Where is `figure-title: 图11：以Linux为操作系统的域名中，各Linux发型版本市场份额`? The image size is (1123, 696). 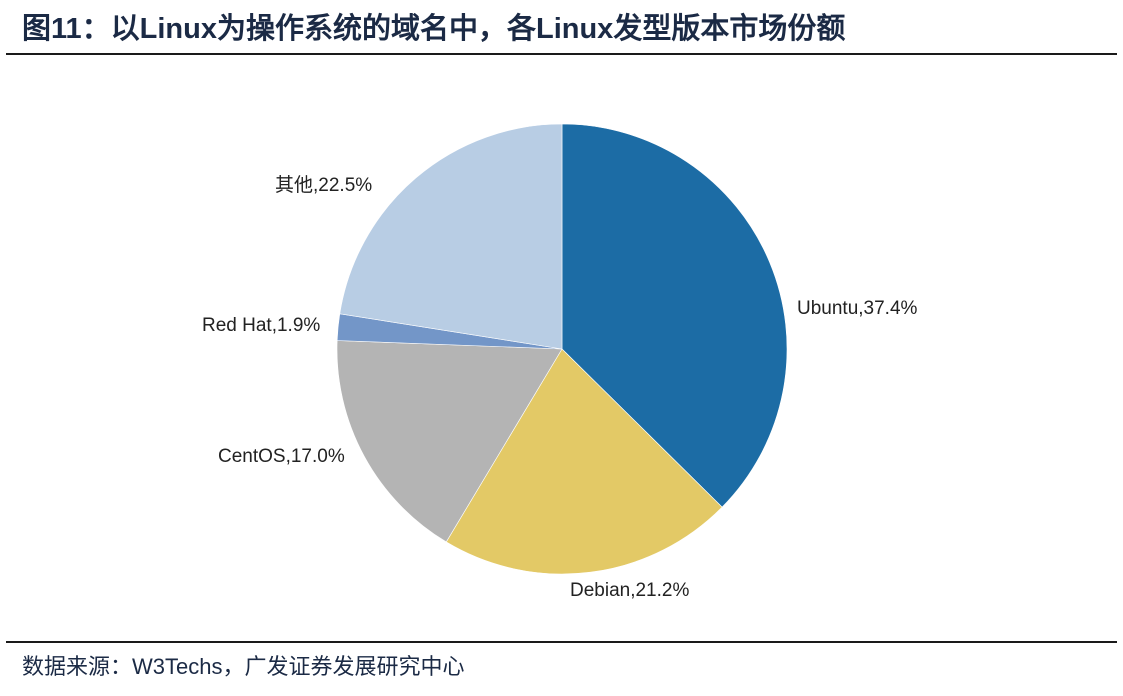
figure-title: 图11：以Linux为操作系统的域名中，各Linux发型版本市场份额 is located at coordinates (434, 29).